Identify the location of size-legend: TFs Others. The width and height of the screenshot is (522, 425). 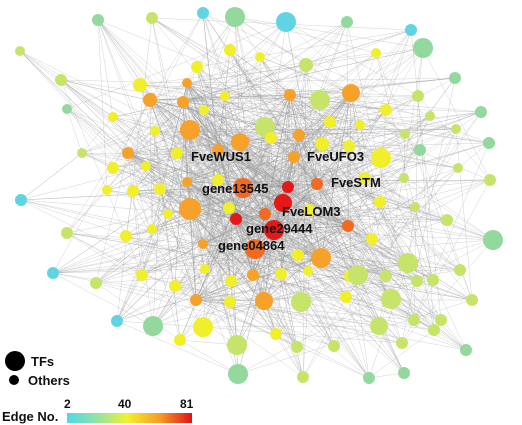
(37, 369).